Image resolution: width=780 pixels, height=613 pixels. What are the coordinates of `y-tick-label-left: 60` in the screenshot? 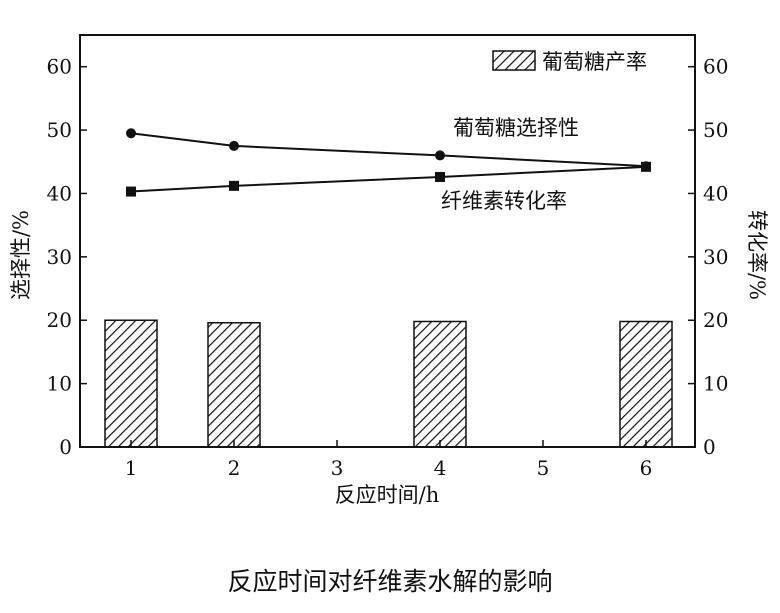 It's located at (59, 67).